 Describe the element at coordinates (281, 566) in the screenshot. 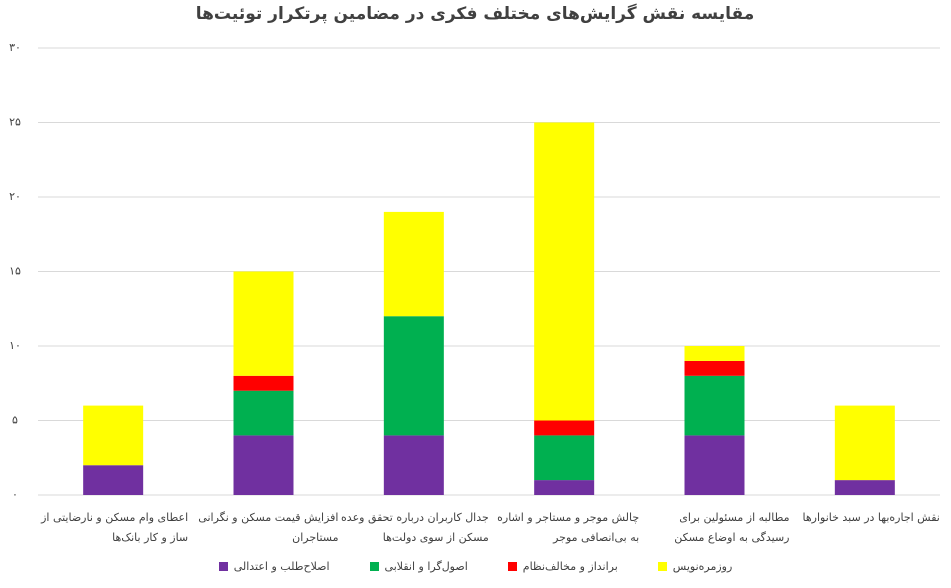

I see `legend-label: اصلاح‌طلب و اعتدالی` at that location.